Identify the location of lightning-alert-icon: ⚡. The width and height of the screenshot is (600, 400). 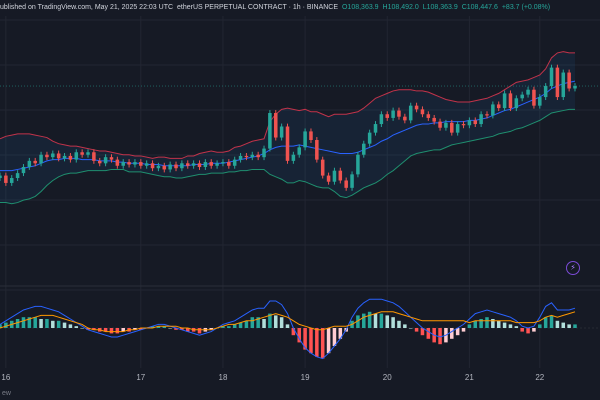
(573, 268).